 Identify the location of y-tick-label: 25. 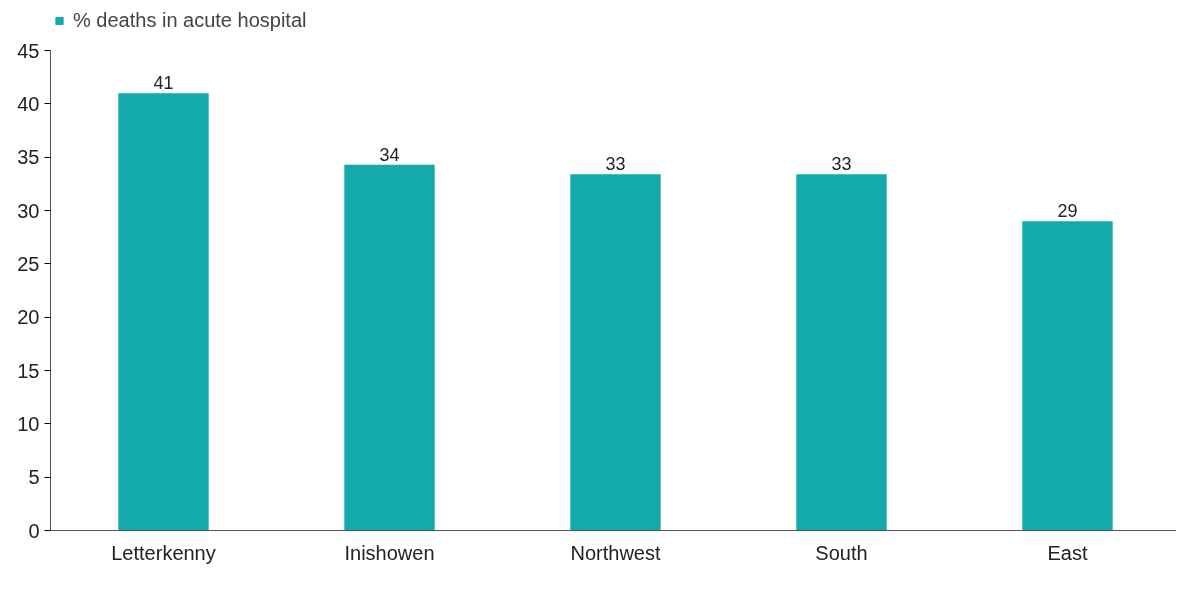
(28, 263).